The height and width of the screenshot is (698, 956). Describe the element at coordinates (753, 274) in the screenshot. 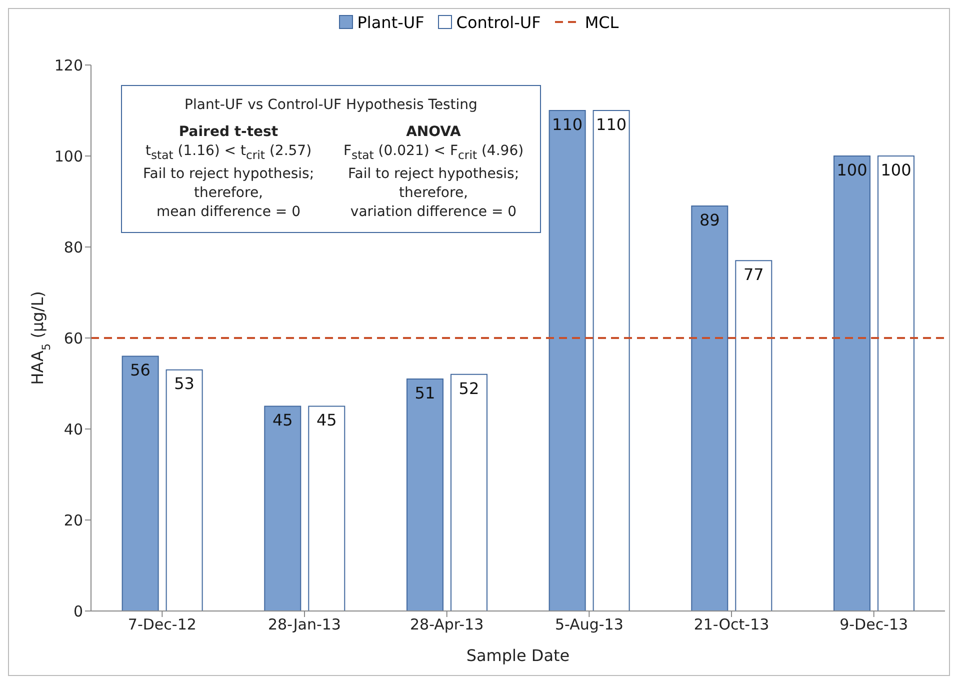

I see `data-label: 77` at that location.